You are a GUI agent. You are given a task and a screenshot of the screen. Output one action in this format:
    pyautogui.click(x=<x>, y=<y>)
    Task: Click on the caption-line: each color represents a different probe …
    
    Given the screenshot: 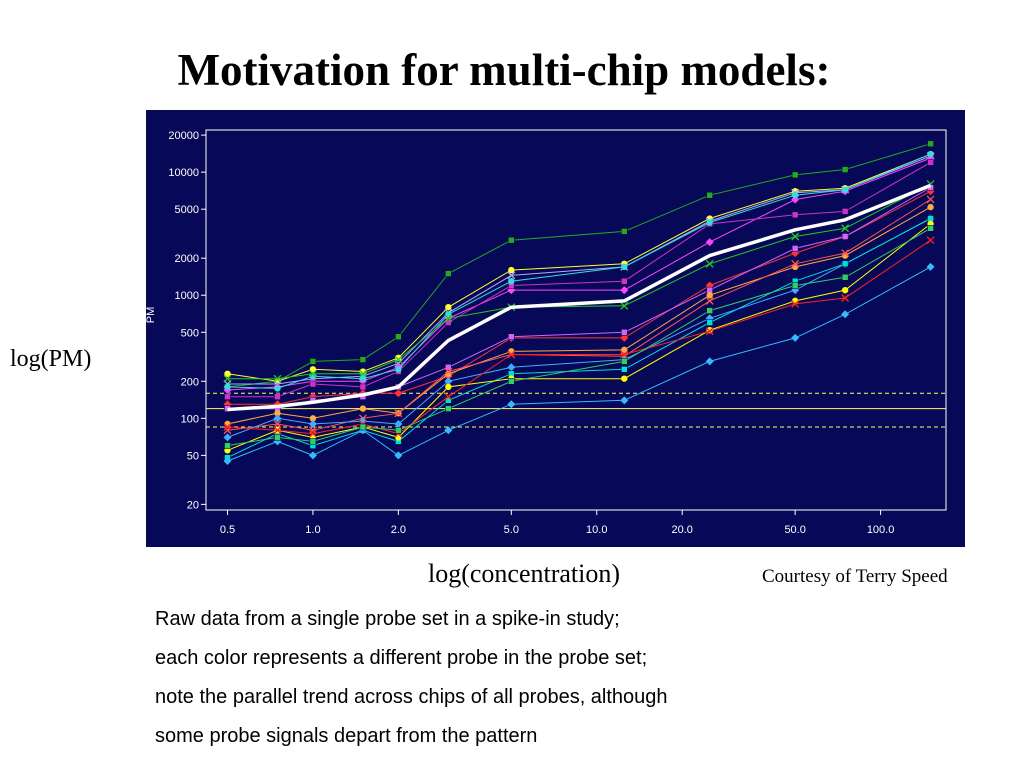 What is the action you would take?
    pyautogui.click(x=401, y=658)
    